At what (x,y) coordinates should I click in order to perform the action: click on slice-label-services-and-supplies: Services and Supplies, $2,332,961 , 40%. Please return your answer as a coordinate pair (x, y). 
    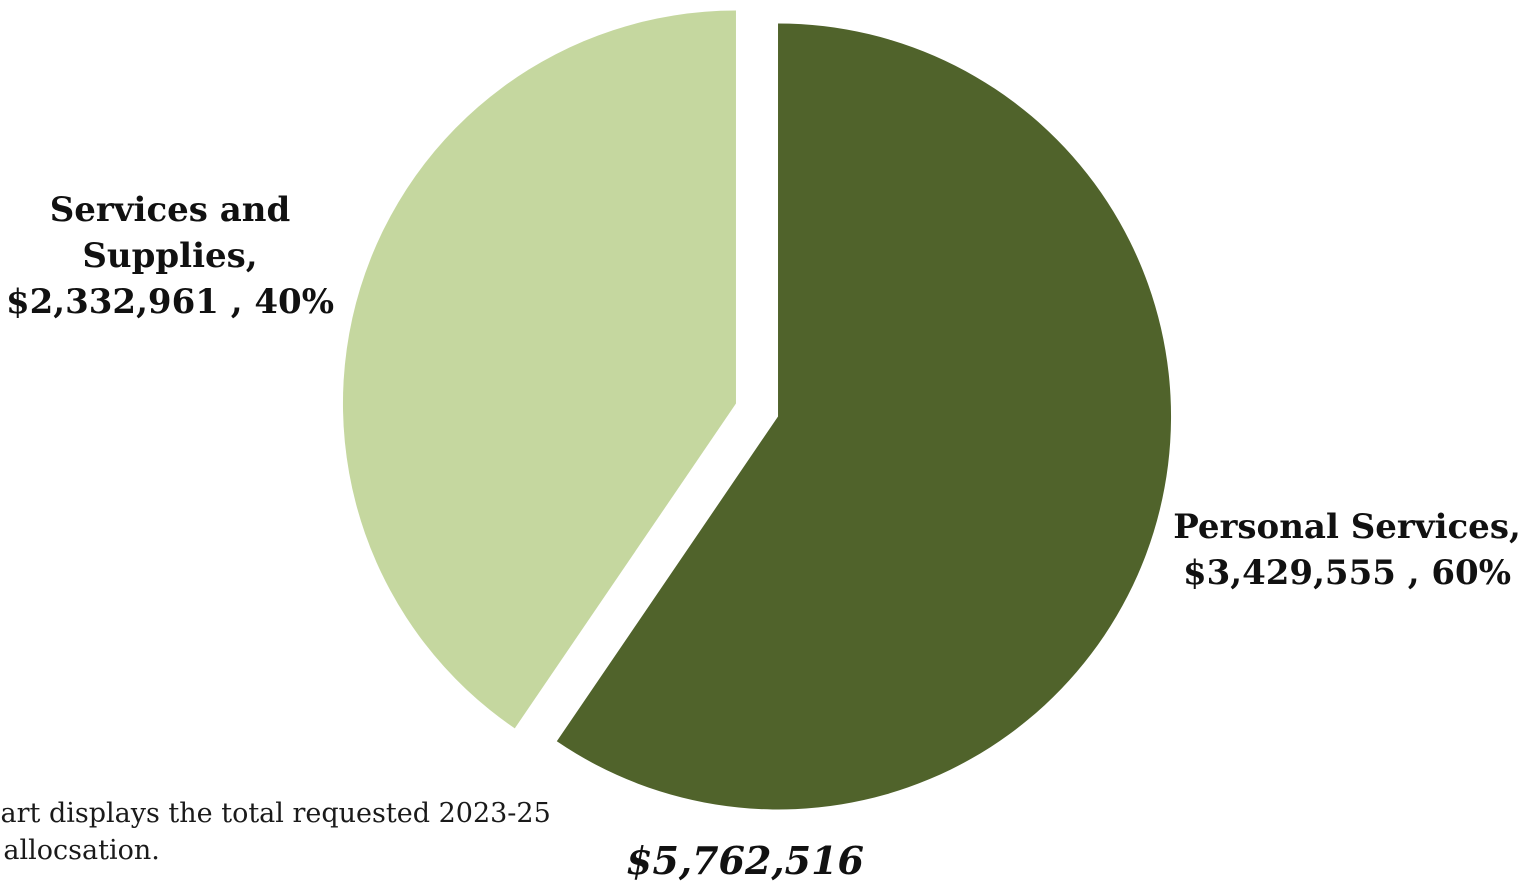
    Looking at the image, I should click on (170, 256).